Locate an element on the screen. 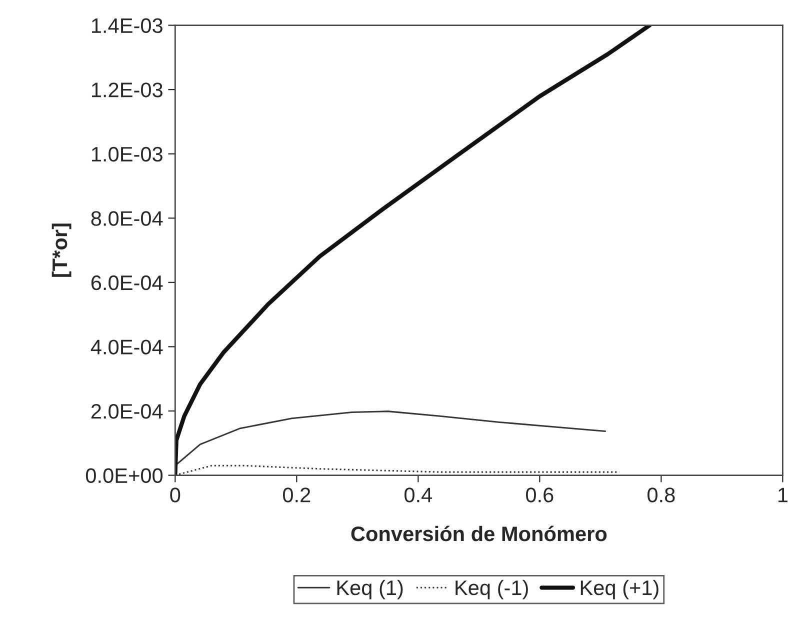 This screenshot has width=789, height=632. legend-label: Keq (+1) is located at coordinates (619, 590).